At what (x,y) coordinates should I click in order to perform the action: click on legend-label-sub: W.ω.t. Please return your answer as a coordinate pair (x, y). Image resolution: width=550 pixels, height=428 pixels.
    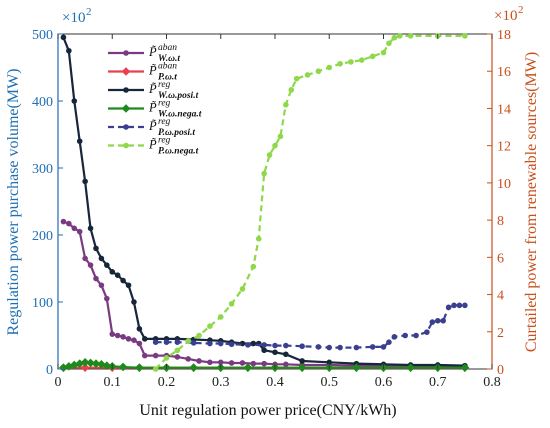
    Looking at the image, I should click on (169, 59).